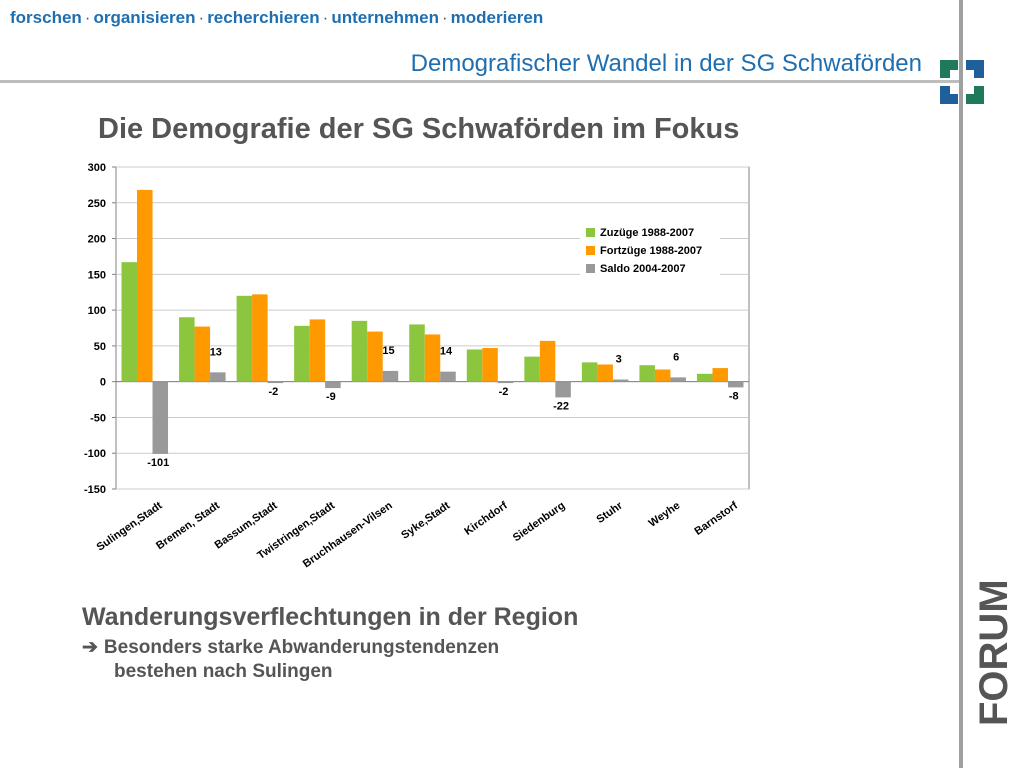  I want to click on data-label: -101, so click(158, 463).